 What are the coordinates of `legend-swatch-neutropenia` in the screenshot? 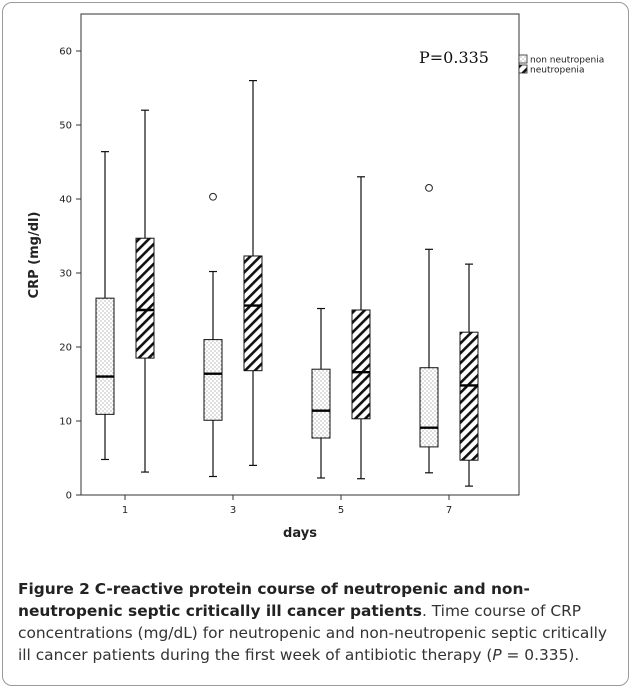 It's located at (523, 69).